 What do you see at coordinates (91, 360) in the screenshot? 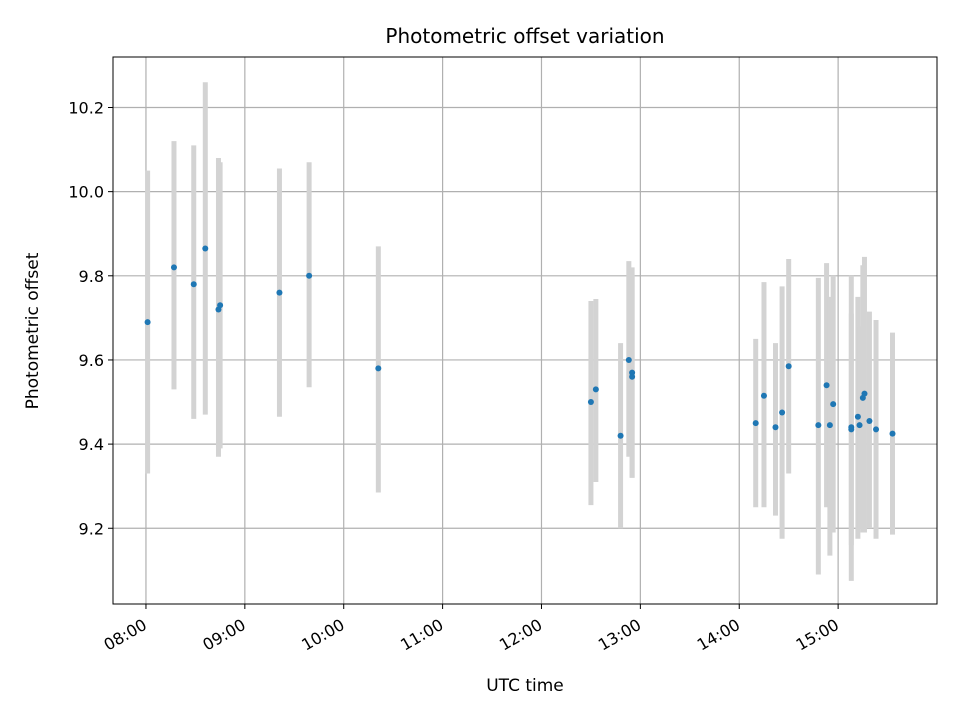
I see `y-tick-label: 9.6` at bounding box center [91, 360].